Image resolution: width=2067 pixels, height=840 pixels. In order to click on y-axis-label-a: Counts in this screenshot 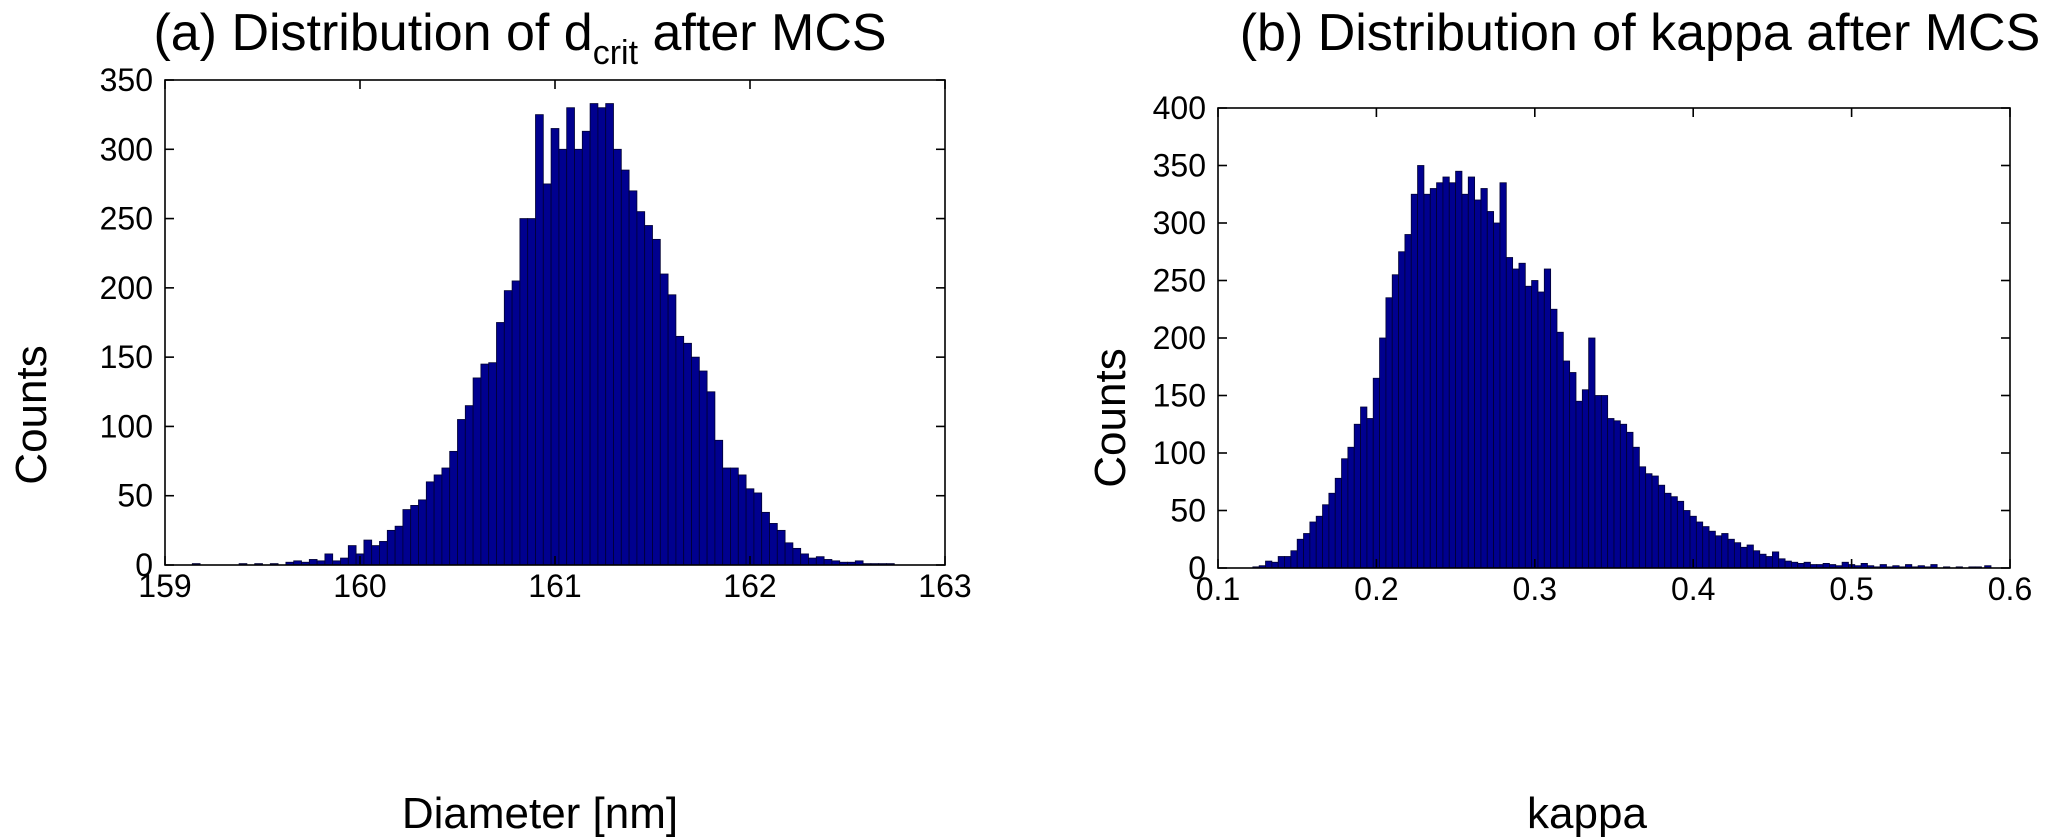, I will do `click(31, 414)`.